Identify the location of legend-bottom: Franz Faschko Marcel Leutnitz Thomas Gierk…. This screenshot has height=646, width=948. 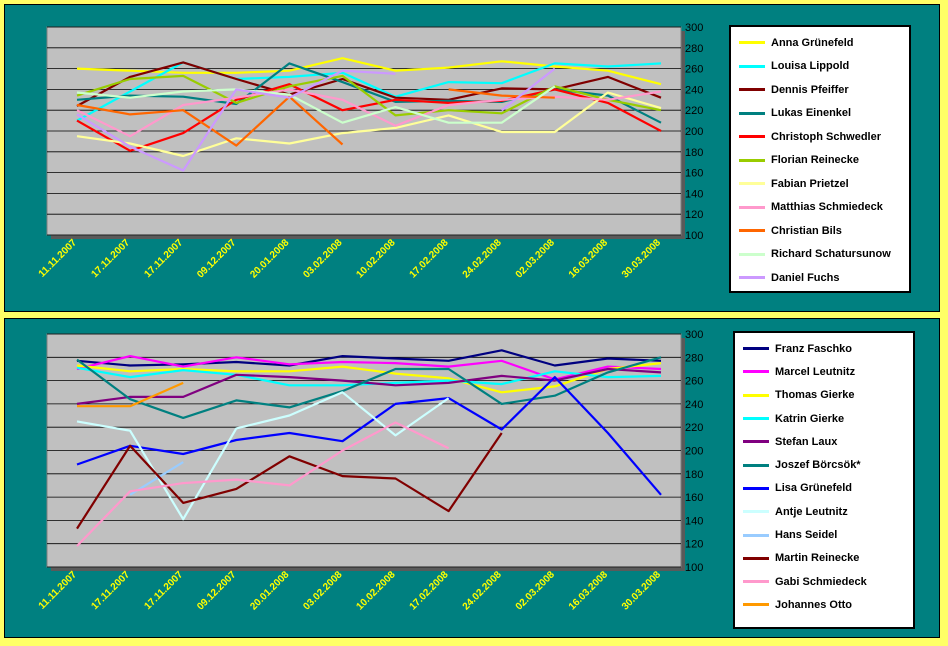
(824, 480).